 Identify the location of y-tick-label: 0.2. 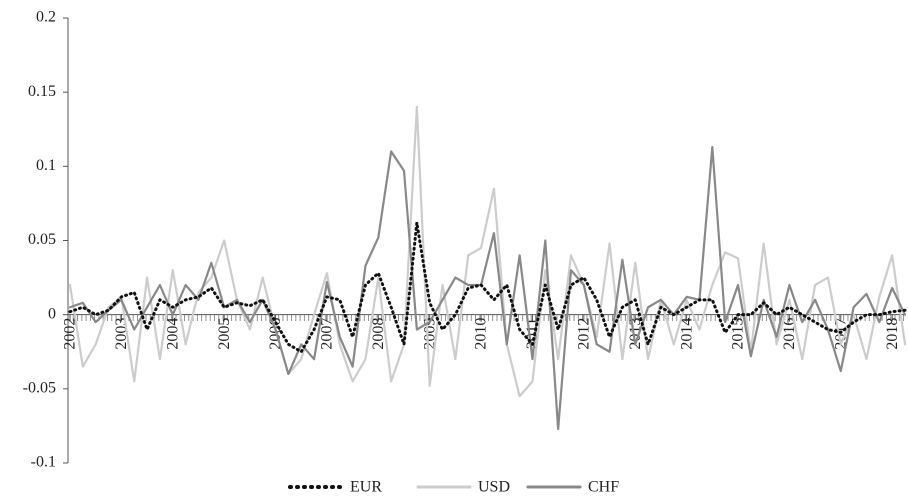
(46, 17).